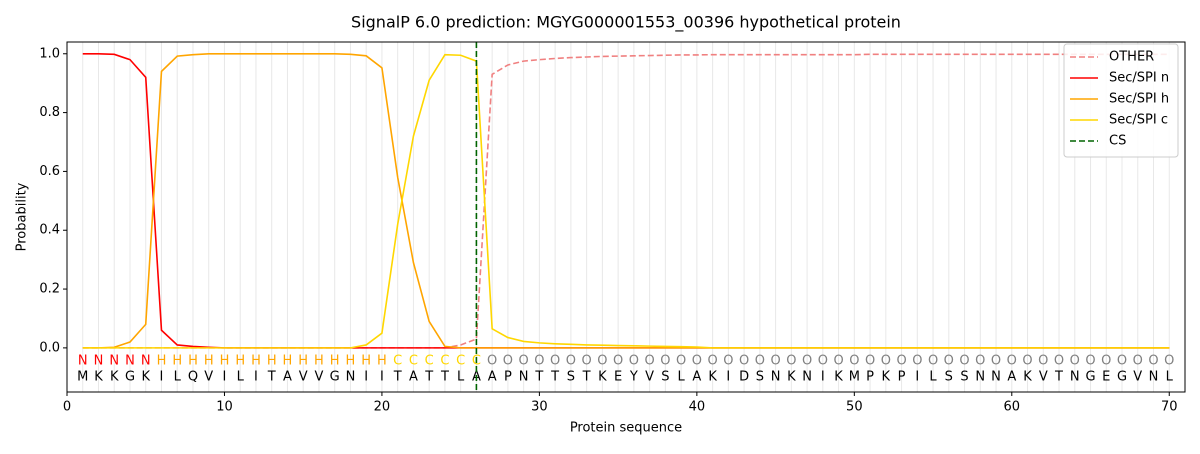  What do you see at coordinates (382, 407) in the screenshot?
I see `x-tick-label: 20` at bounding box center [382, 407].